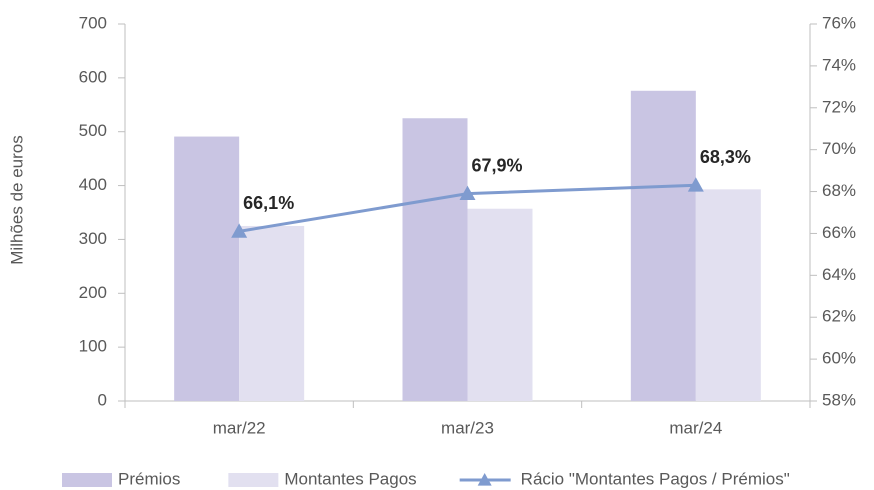 This screenshot has width=874, height=490. Describe the element at coordinates (839, 274) in the screenshot. I see `y2-tick-label: 64%` at that location.